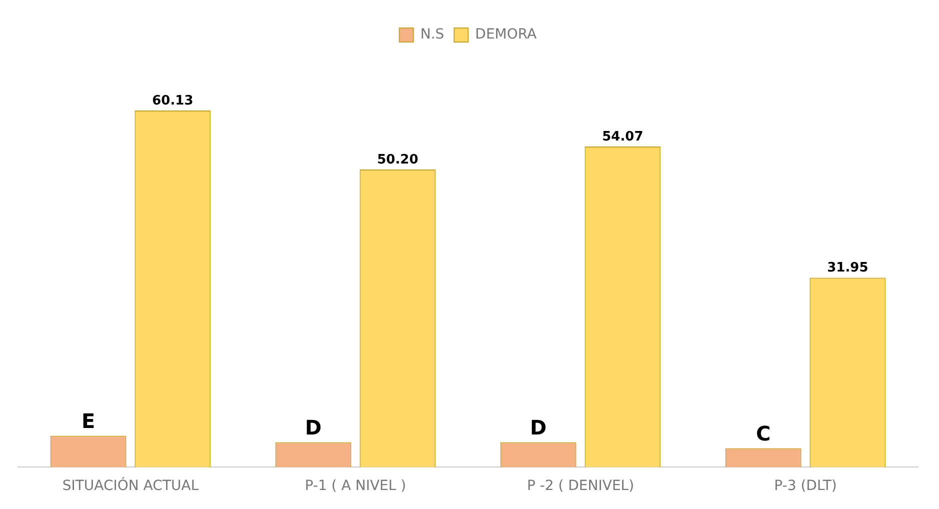 This screenshot has height=509, width=939. Describe the element at coordinates (432, 34) in the screenshot. I see `legend-label: N.S` at that location.